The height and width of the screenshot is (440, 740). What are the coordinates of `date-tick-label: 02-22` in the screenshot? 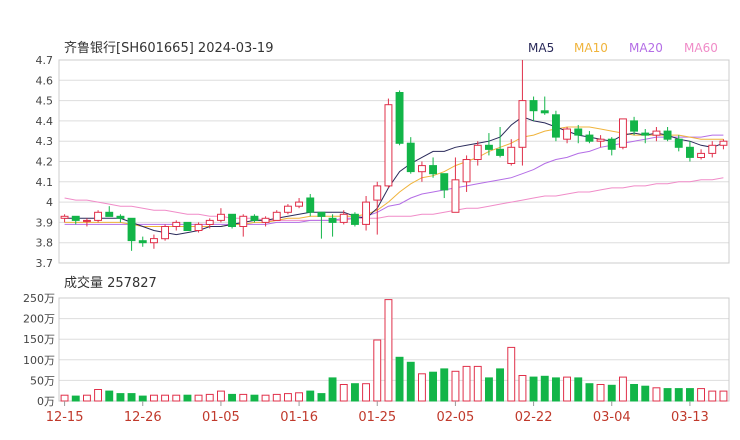 It's located at (534, 417).